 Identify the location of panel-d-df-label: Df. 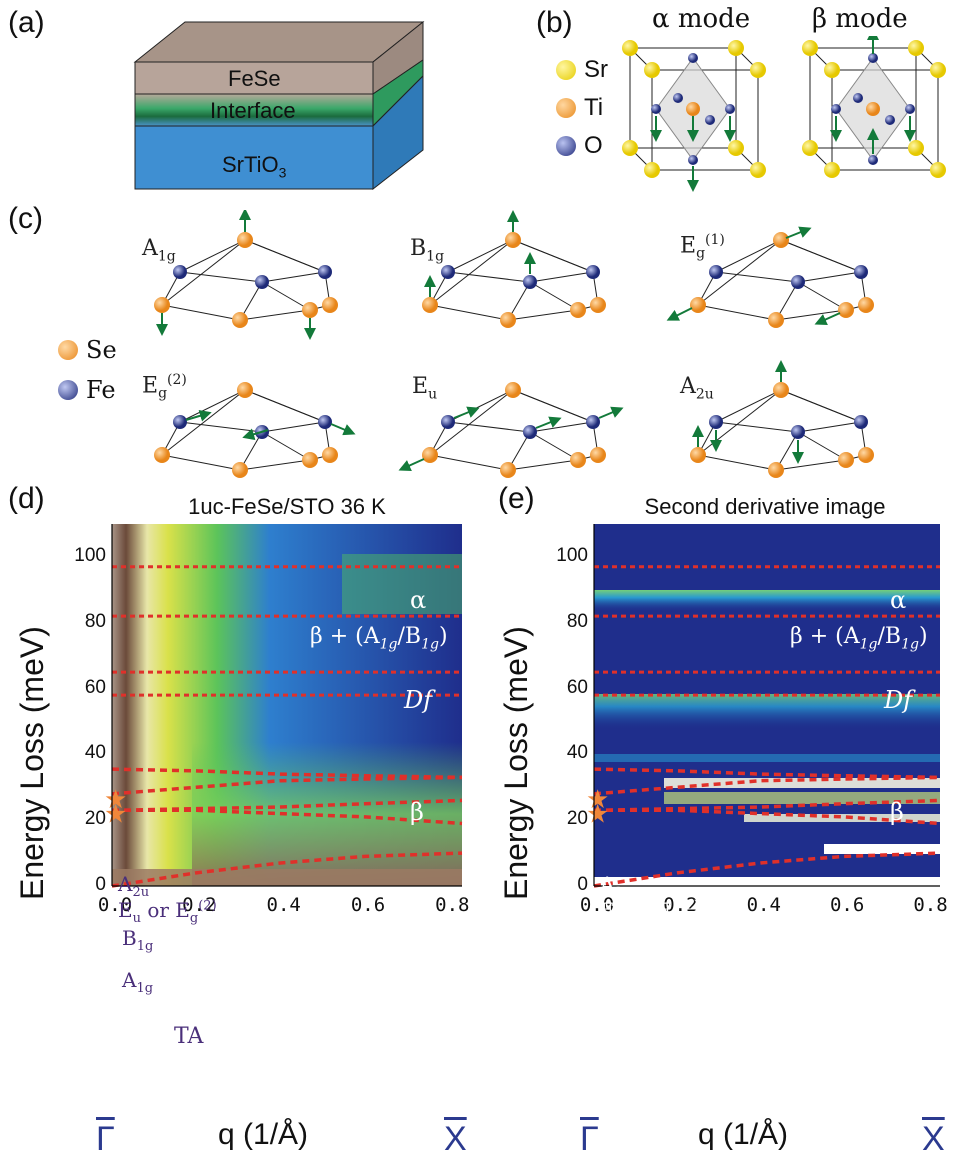
(418, 700).